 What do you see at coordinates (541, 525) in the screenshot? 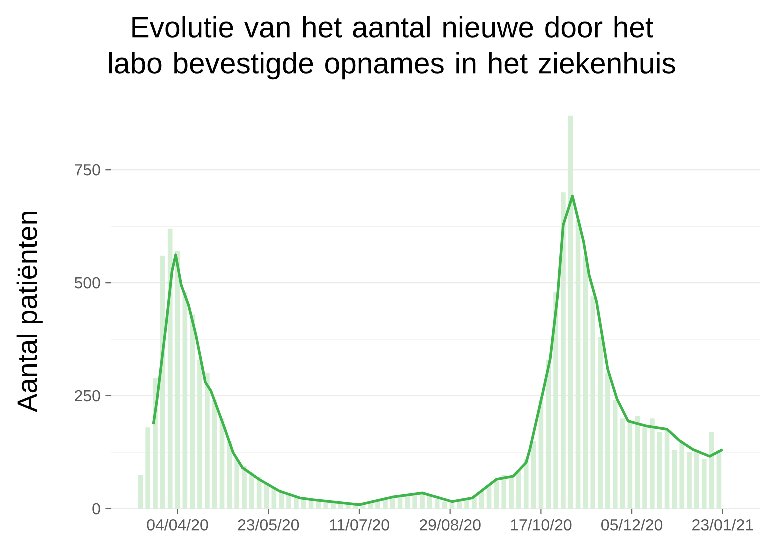
I see `x-tick-label: 17/10/20` at bounding box center [541, 525].